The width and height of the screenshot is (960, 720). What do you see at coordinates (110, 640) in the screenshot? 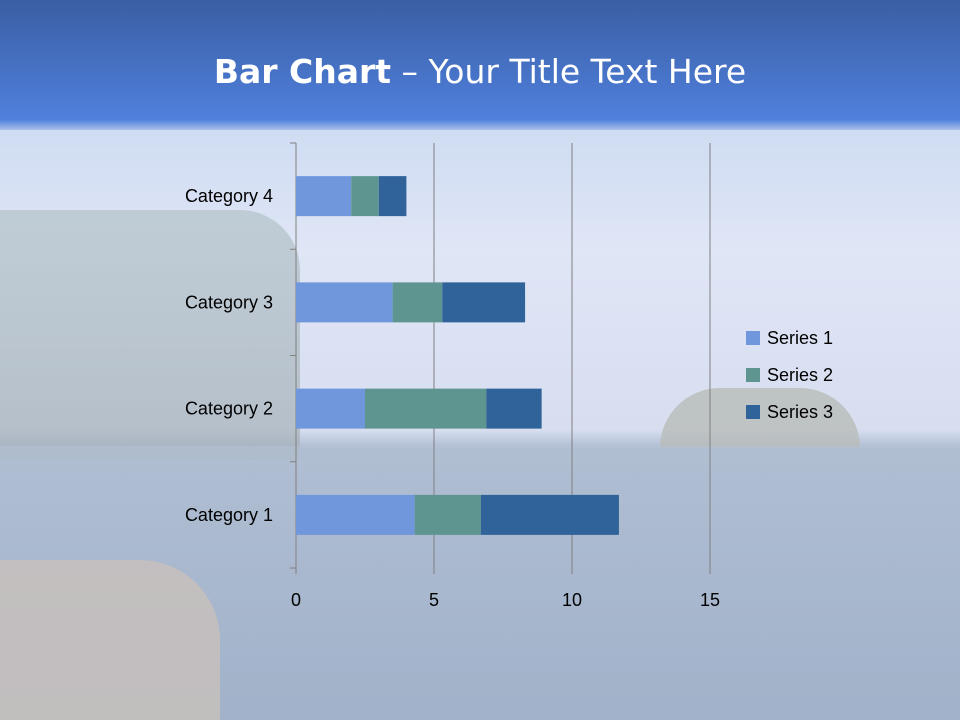
I see `background-rocks` at bounding box center [110, 640].